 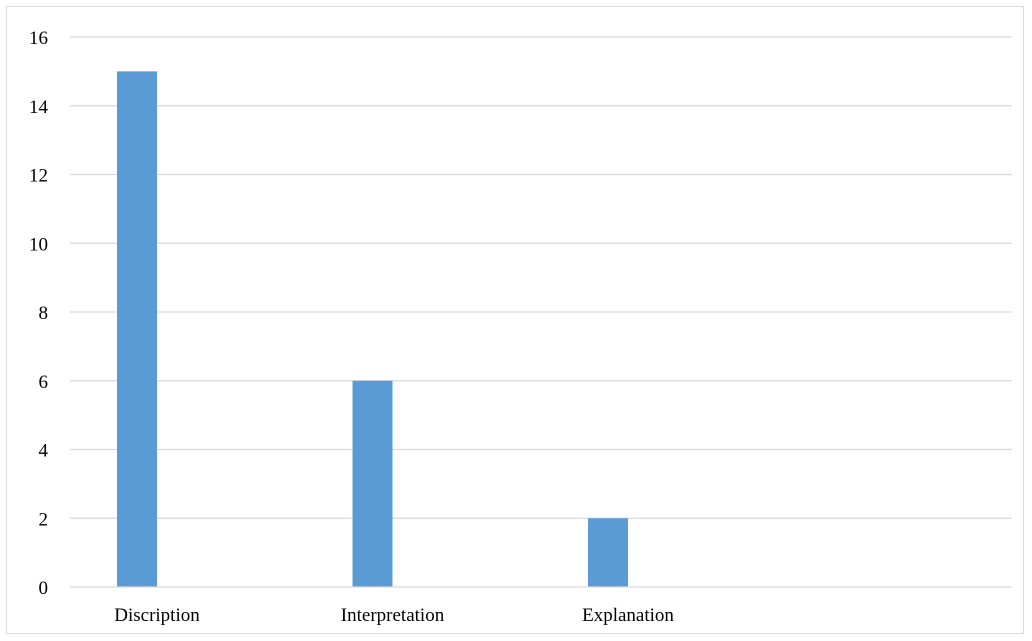 I want to click on y-tick-labels: 0 2 4 6 8 10 12 14 16, so click(x=39, y=313).